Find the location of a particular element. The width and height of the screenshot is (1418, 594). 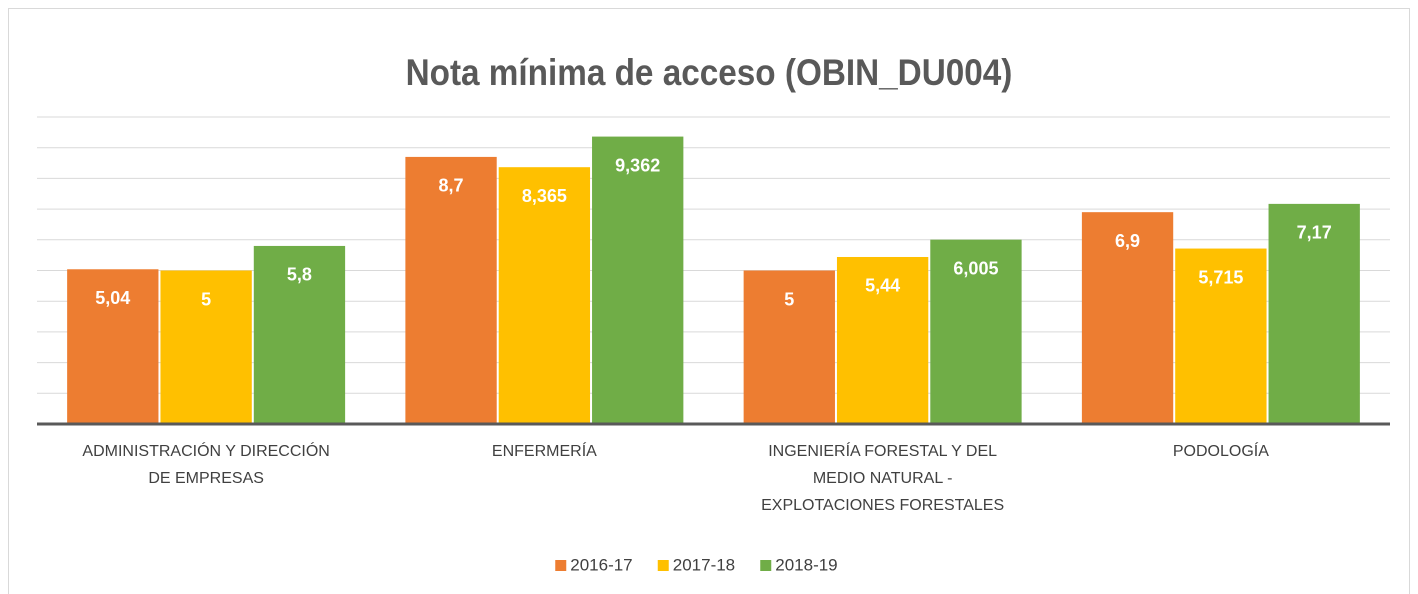

x-tick-label: ENFERMERÍA is located at coordinates (544, 450).